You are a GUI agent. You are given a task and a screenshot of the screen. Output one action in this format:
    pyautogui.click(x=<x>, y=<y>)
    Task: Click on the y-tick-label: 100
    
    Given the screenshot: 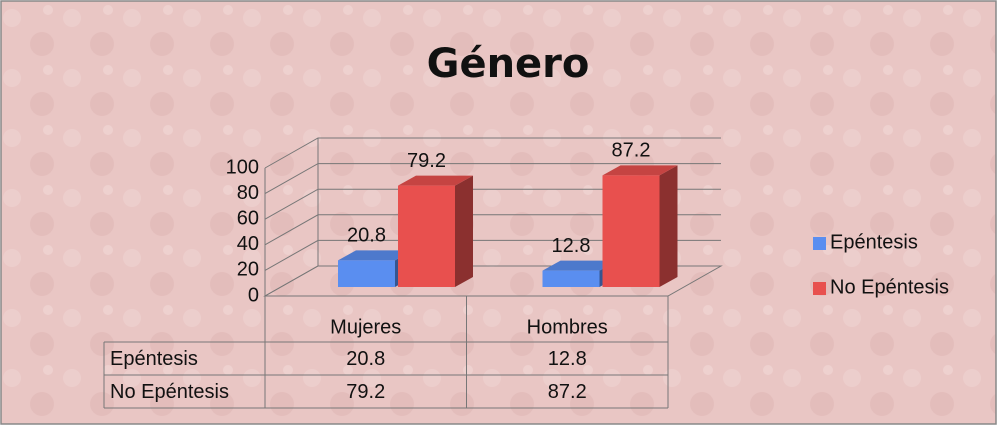 What is the action you would take?
    pyautogui.click(x=242, y=167)
    